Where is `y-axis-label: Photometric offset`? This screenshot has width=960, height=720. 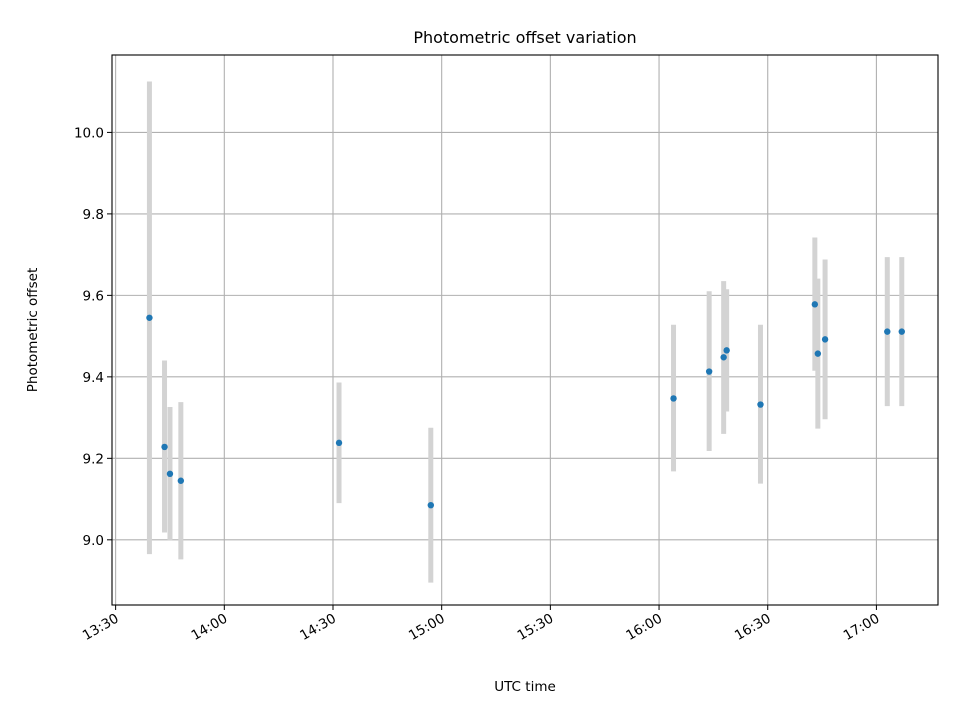 y-axis-label: Photometric offset is located at coordinates (33, 330).